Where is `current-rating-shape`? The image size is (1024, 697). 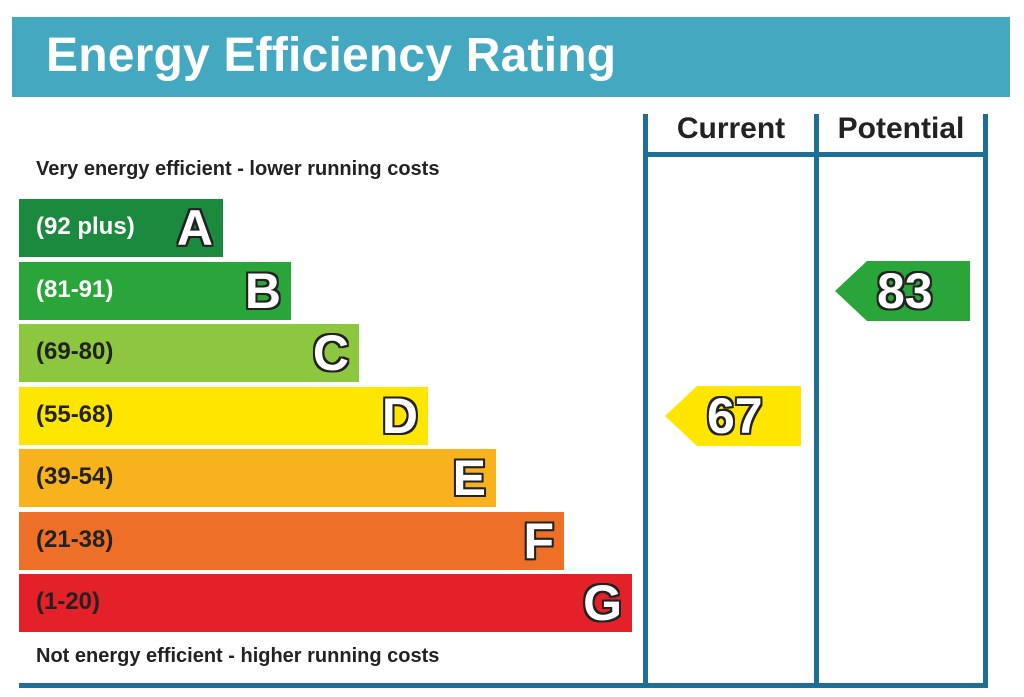
current-rating-shape is located at coordinates (733, 416).